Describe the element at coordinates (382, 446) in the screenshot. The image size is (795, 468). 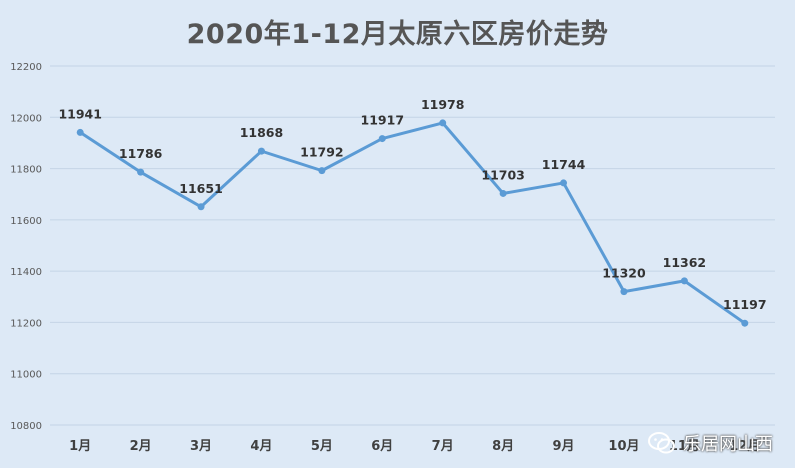
I see `x-tick-label: 6月` at that location.